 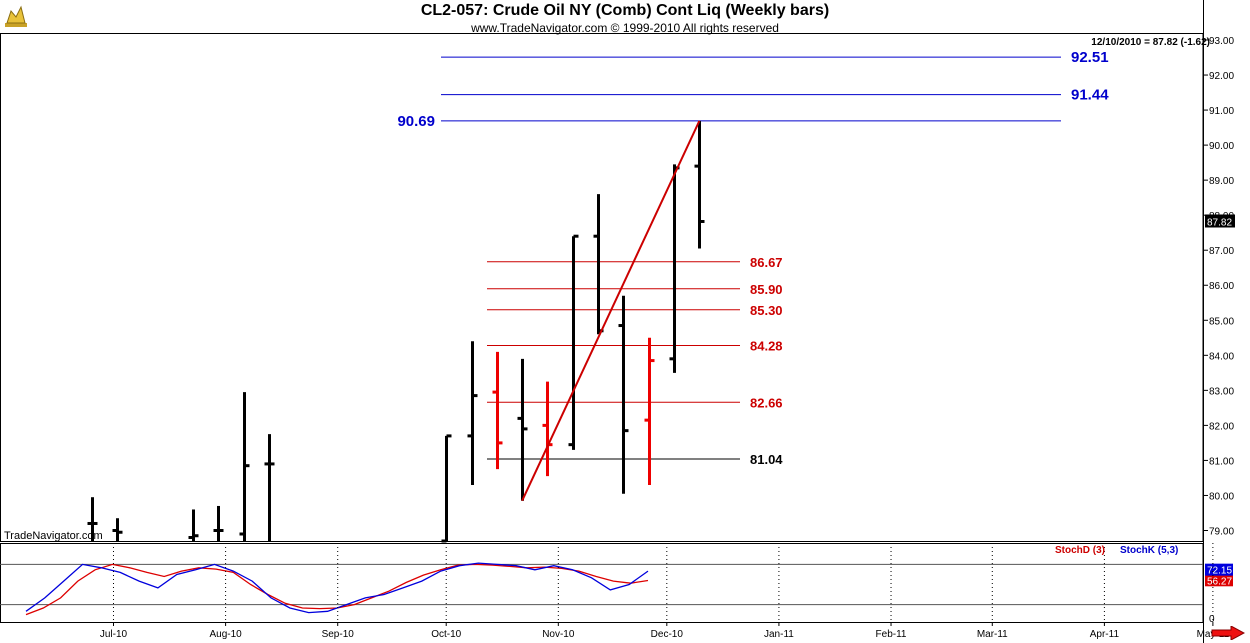 What do you see at coordinates (766, 346) in the screenshot?
I see `fib-level-label: 84.28` at bounding box center [766, 346].